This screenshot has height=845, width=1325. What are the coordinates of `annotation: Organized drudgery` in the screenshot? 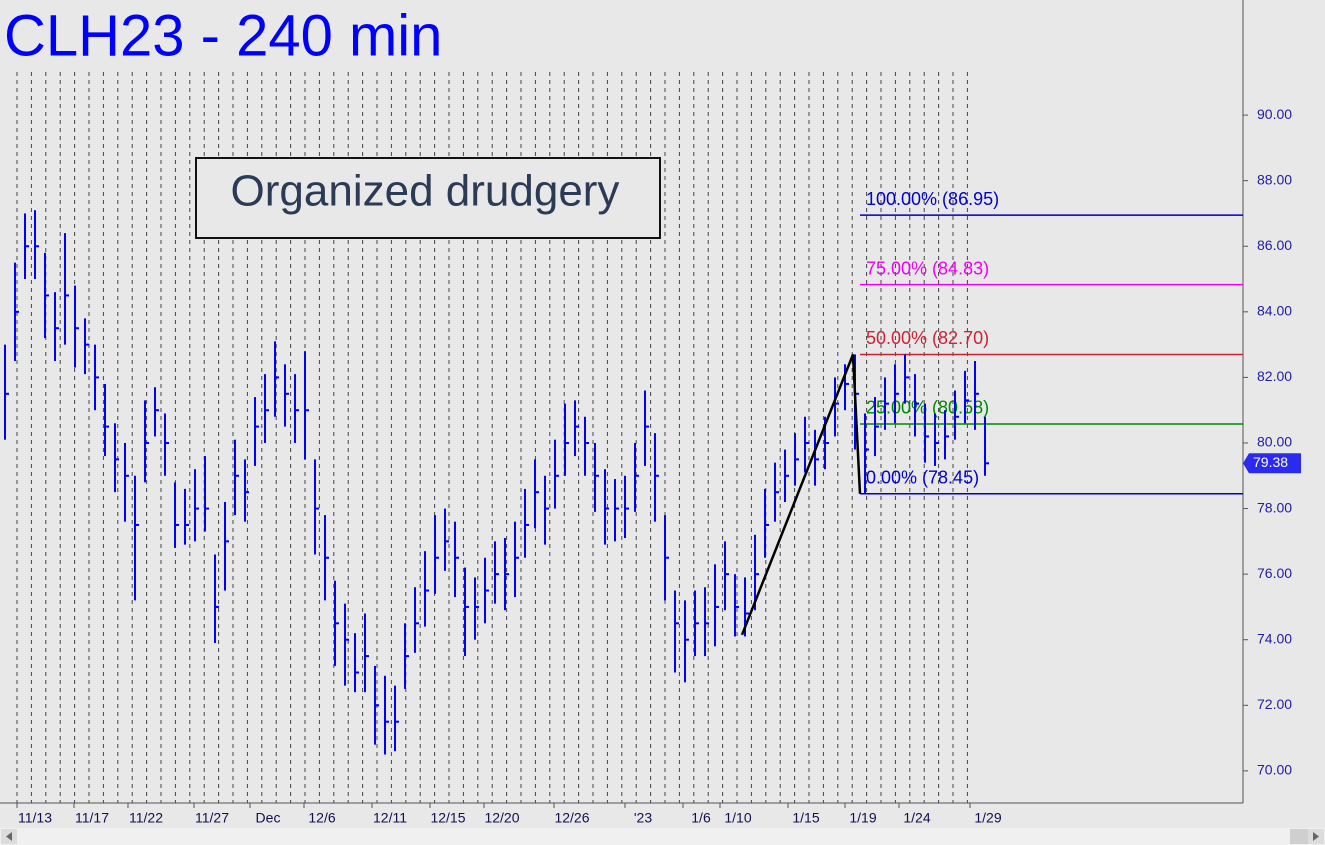 It's located at (425, 191).